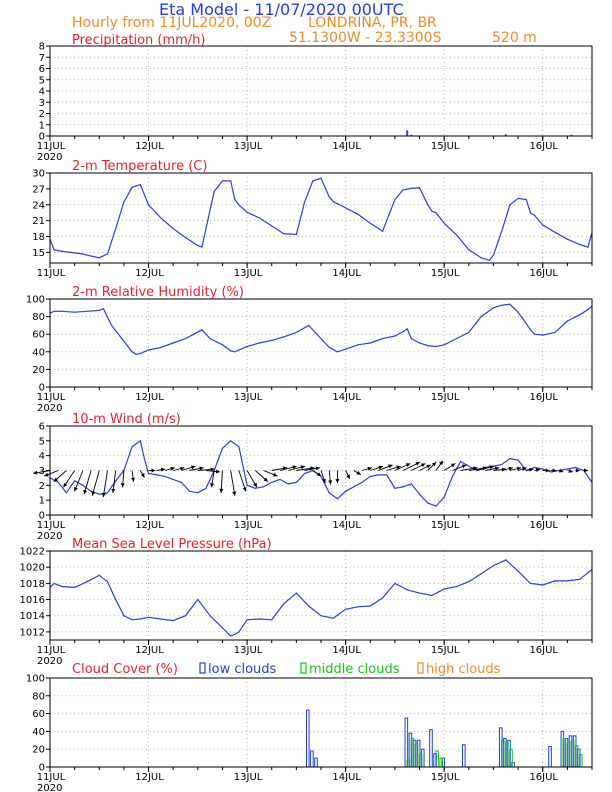  I want to click on y-tick-label: 7, so click(42, 58).